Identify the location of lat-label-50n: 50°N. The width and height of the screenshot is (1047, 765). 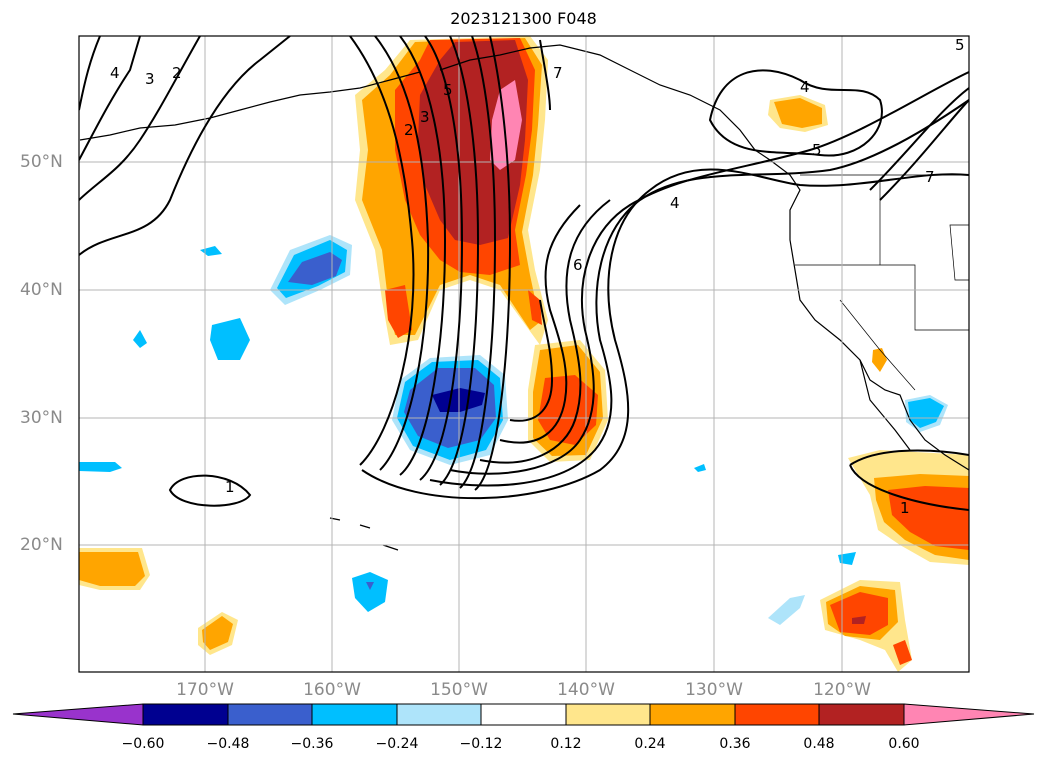
(41, 162).